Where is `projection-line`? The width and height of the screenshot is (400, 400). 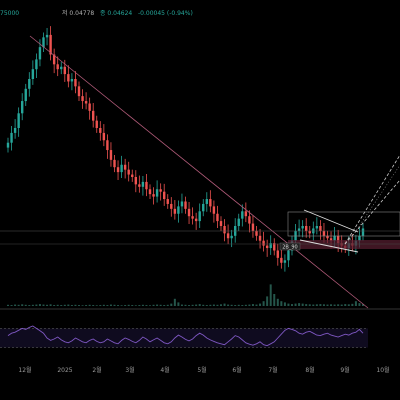
projection-line is located at coordinates (374, 202).